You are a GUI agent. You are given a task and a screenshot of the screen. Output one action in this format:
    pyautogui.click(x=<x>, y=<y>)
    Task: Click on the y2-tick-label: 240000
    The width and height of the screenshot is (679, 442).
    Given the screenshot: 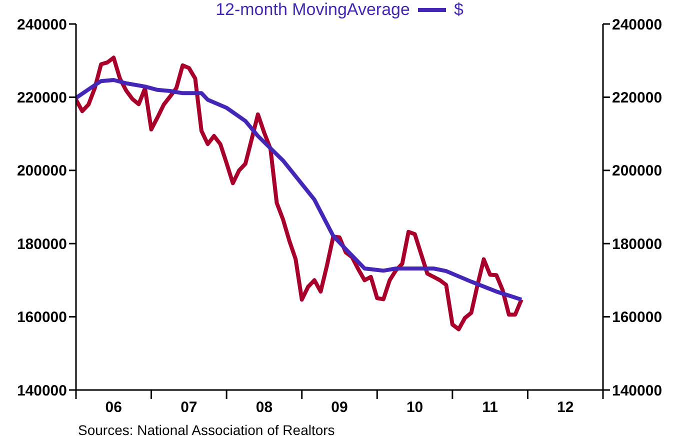 What is the action you would take?
    pyautogui.click(x=637, y=25)
    